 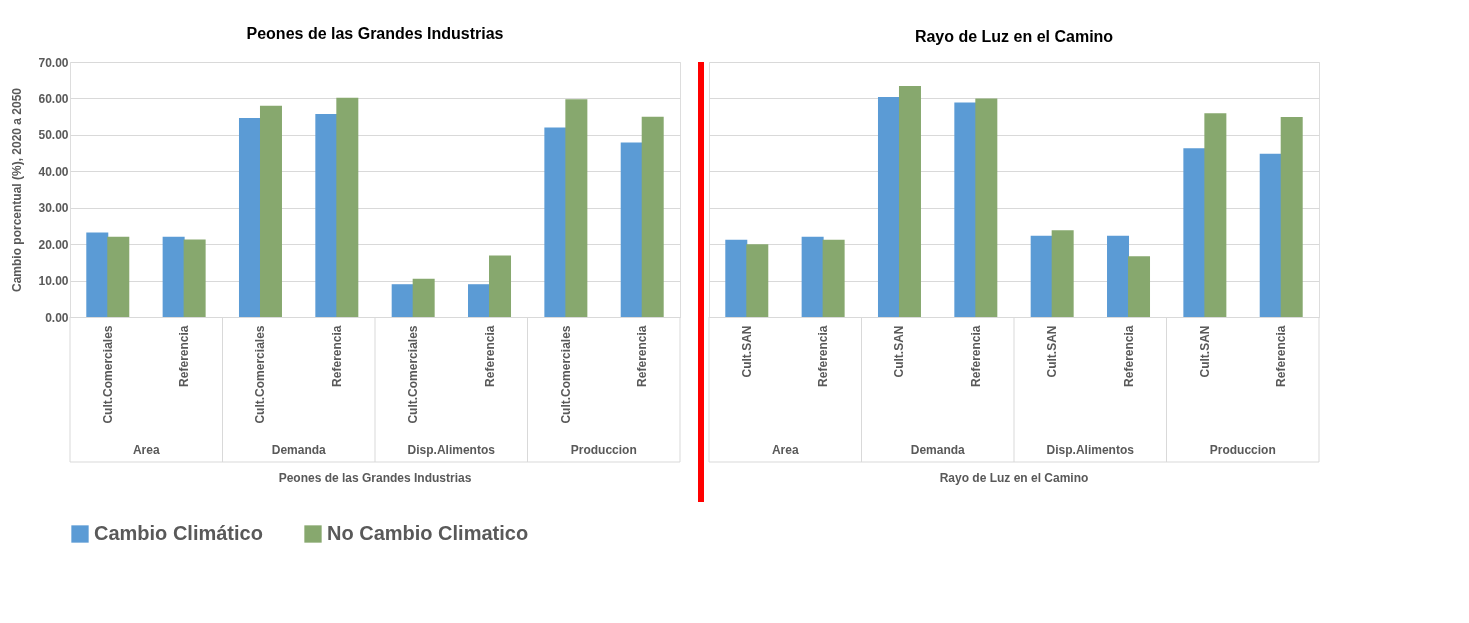 What do you see at coordinates (17, 190) in the screenshot?
I see `y-axis-title: Cambio porcentual (%), 2020 a 2050` at bounding box center [17, 190].